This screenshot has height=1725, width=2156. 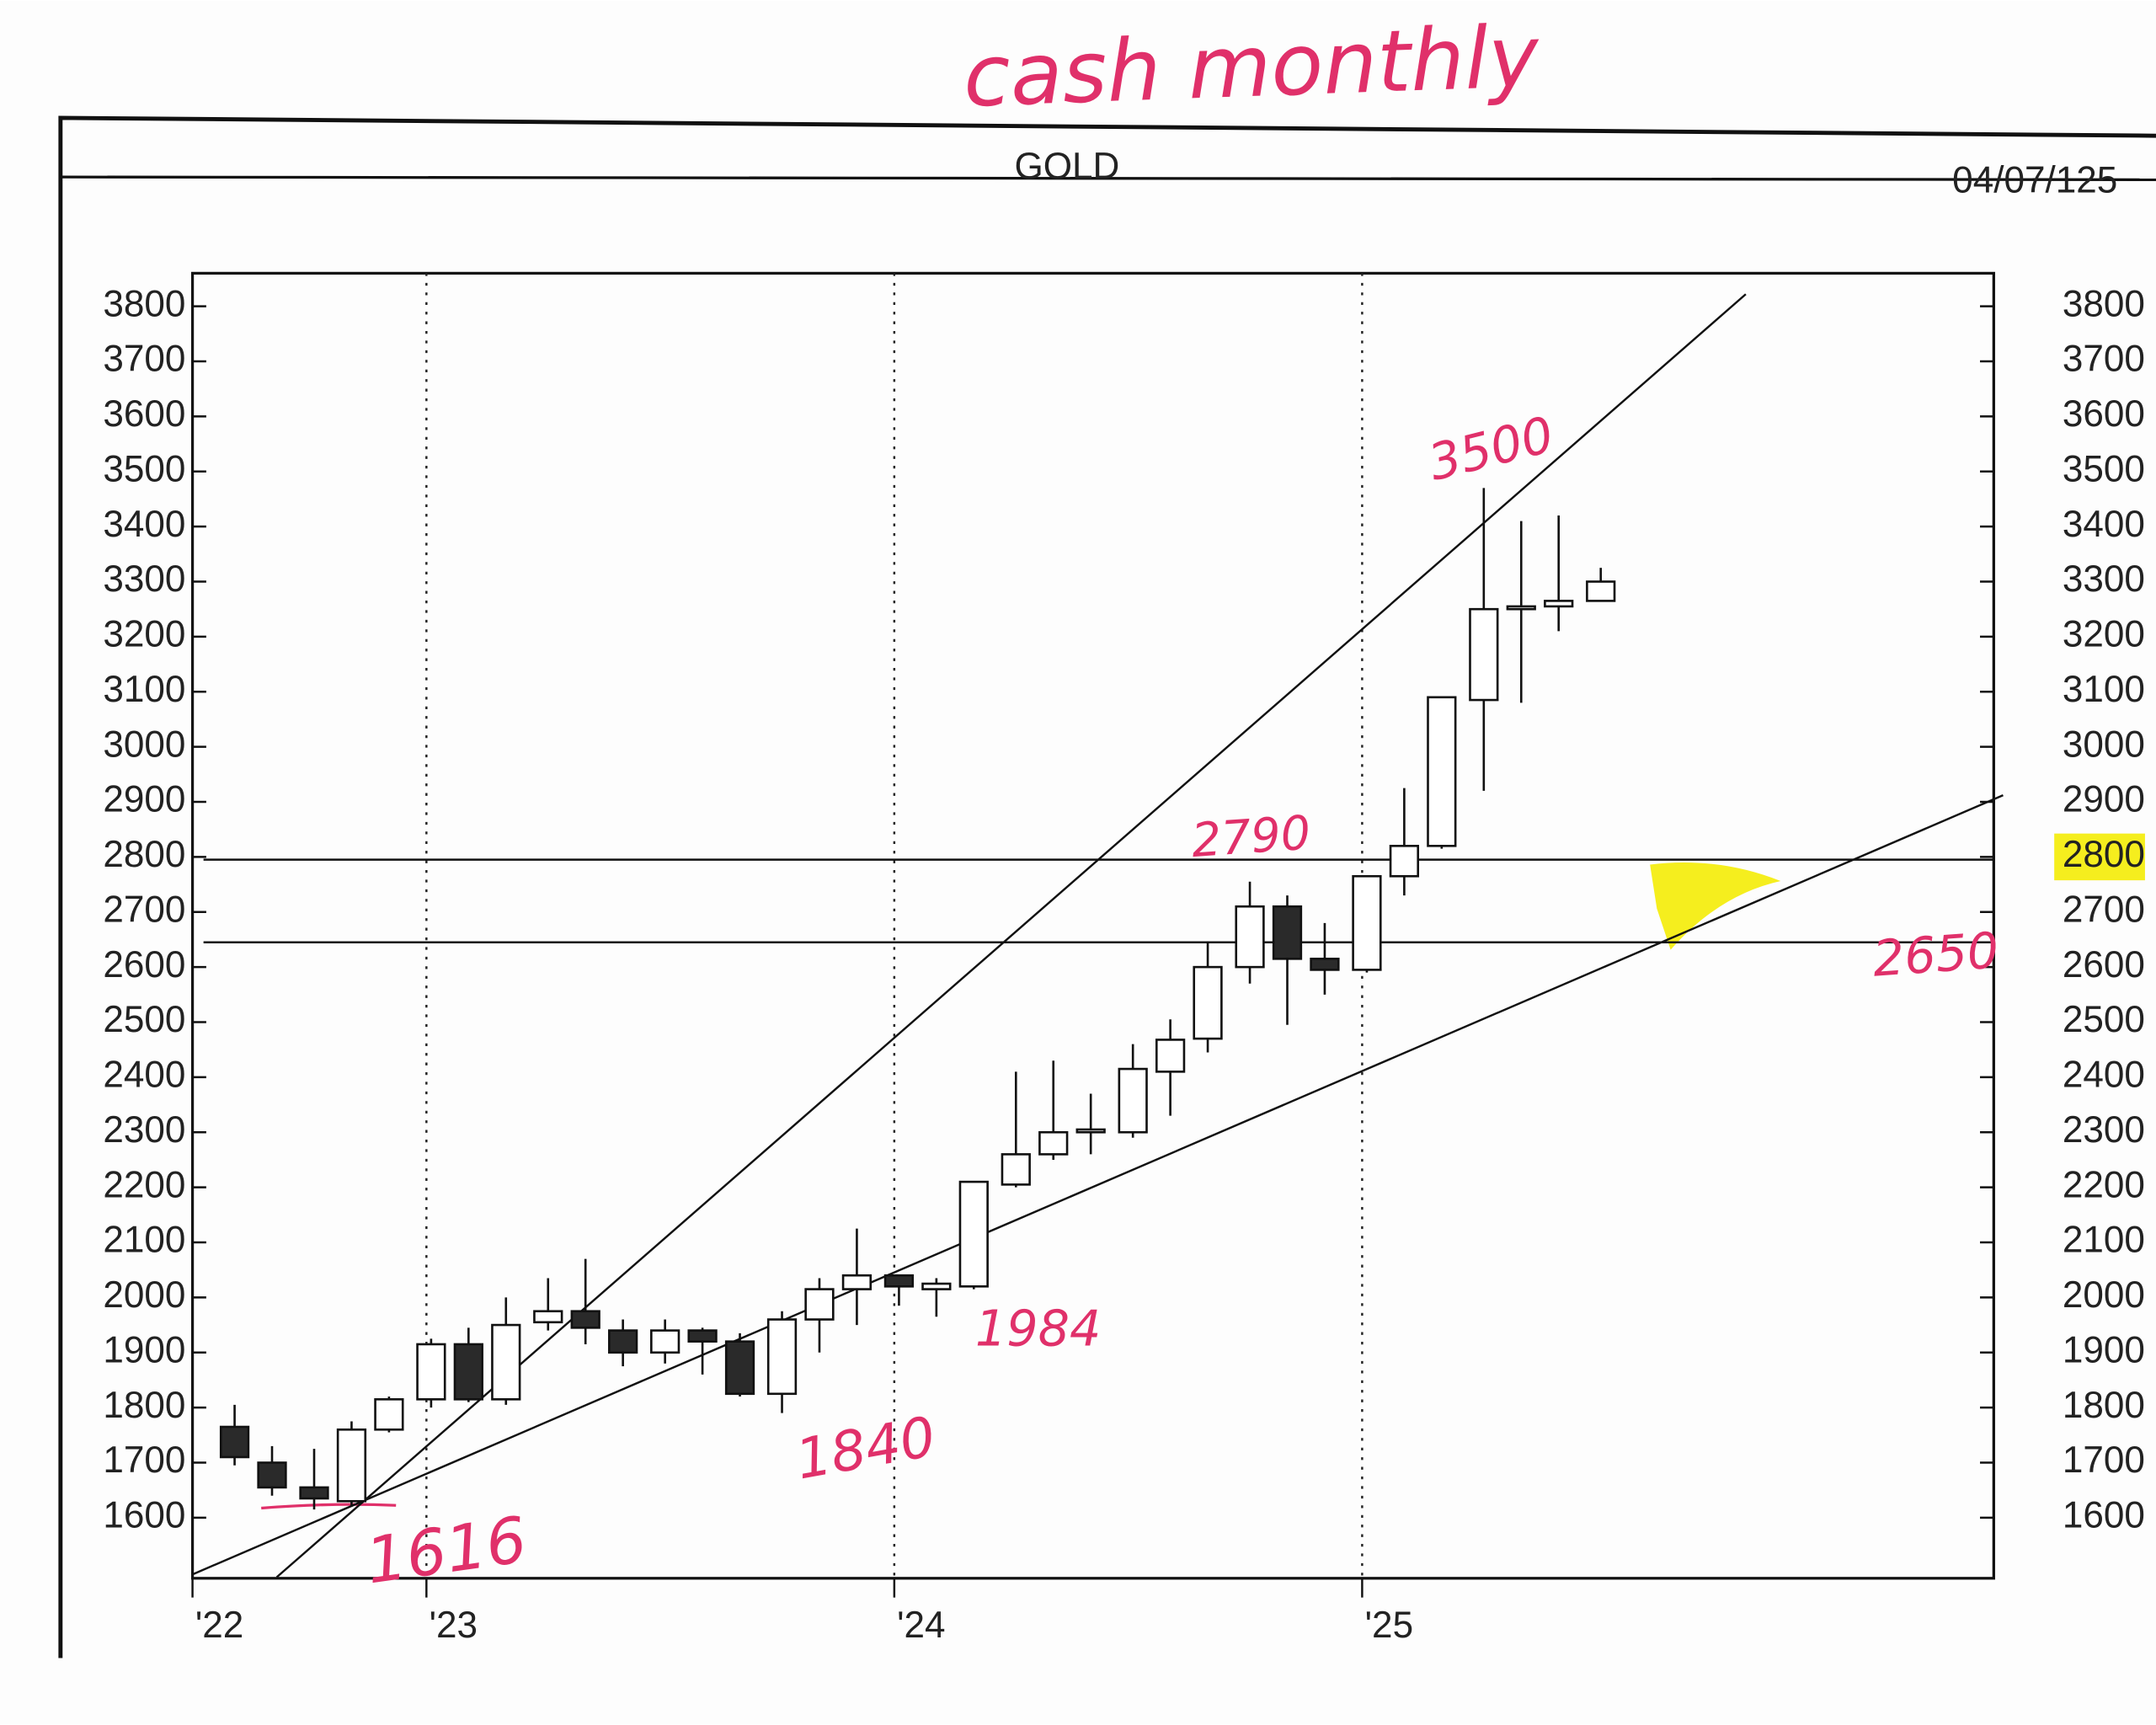 I want to click on y2-tick-label: 3200, so click(x=2104, y=634).